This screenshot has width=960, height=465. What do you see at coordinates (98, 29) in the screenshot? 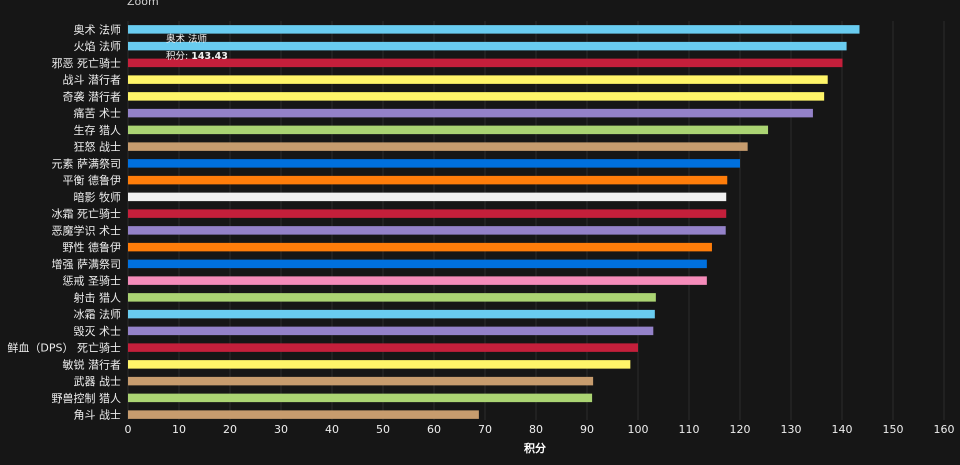
I see `category-label: 奥术 法师` at bounding box center [98, 29].